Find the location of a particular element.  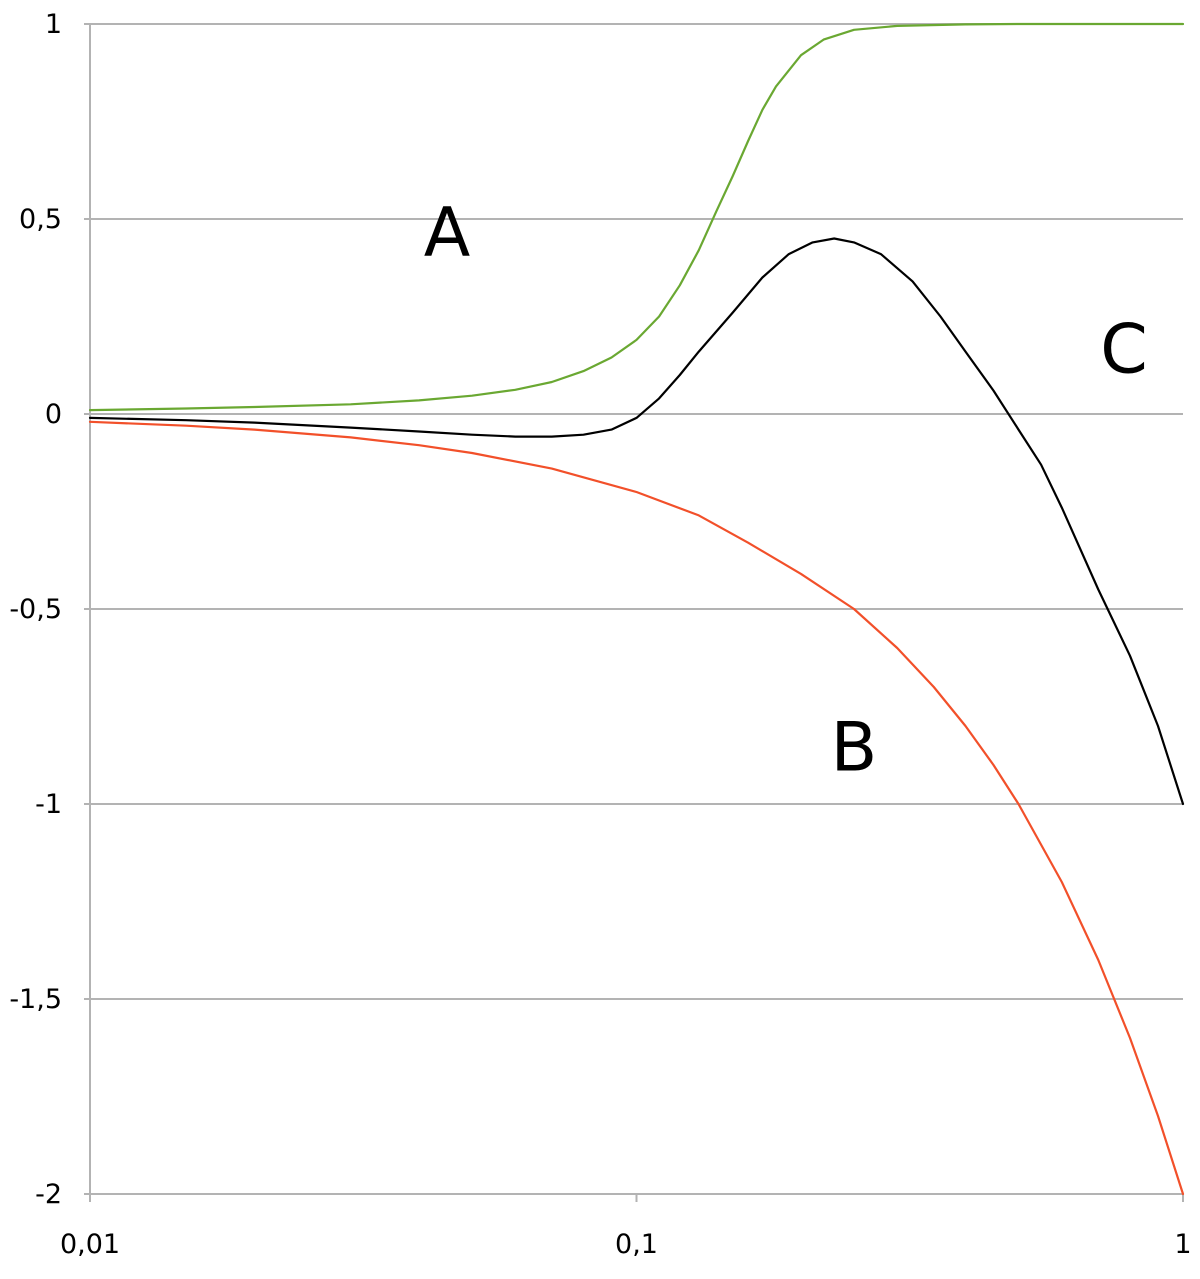

series-label-c: C is located at coordinates (1123, 350).